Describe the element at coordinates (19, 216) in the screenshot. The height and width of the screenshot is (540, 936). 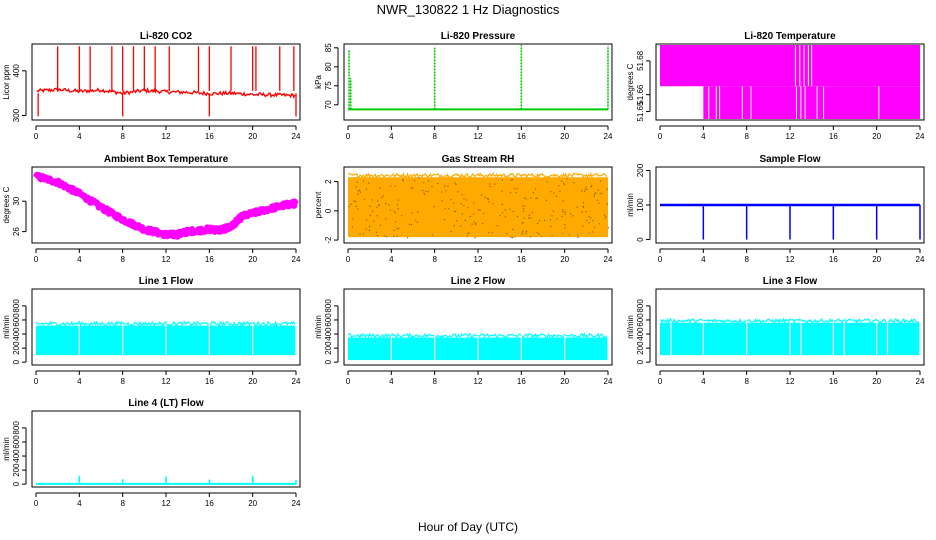
I see `y-axis: 26 30` at that location.